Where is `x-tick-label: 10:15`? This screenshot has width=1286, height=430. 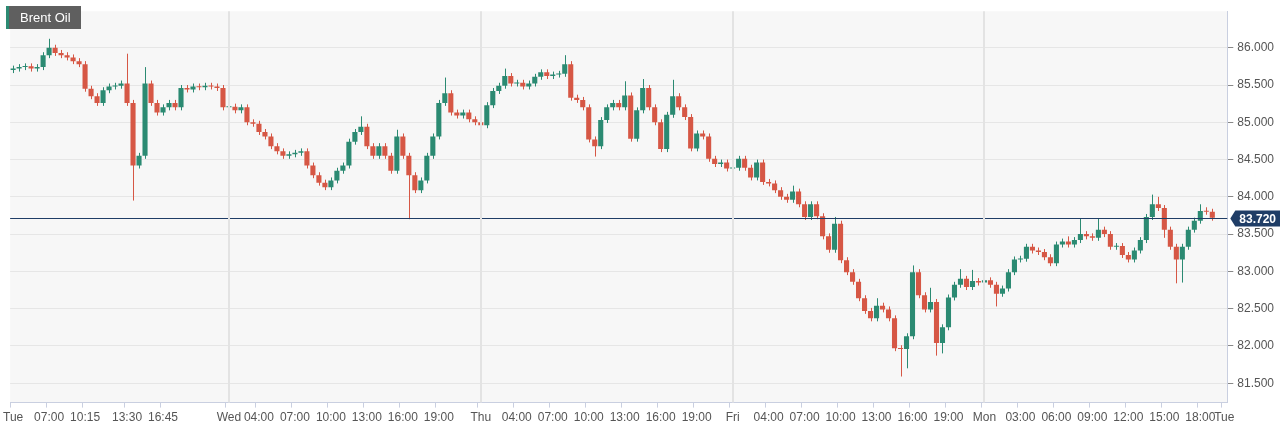
x-tick-label: 10:15 is located at coordinates (85, 417).